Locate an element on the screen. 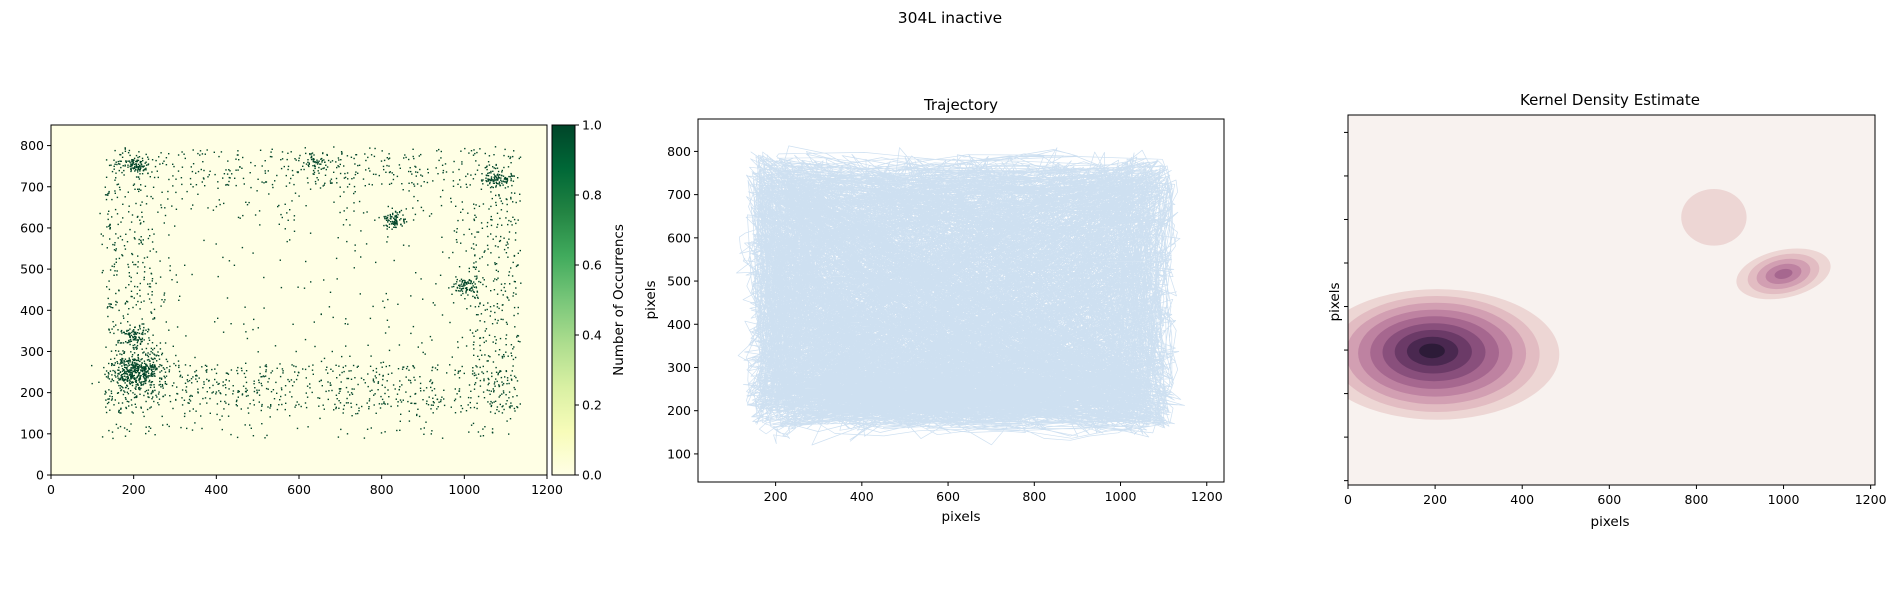  colorbar-gradient is located at coordinates (563, 300).